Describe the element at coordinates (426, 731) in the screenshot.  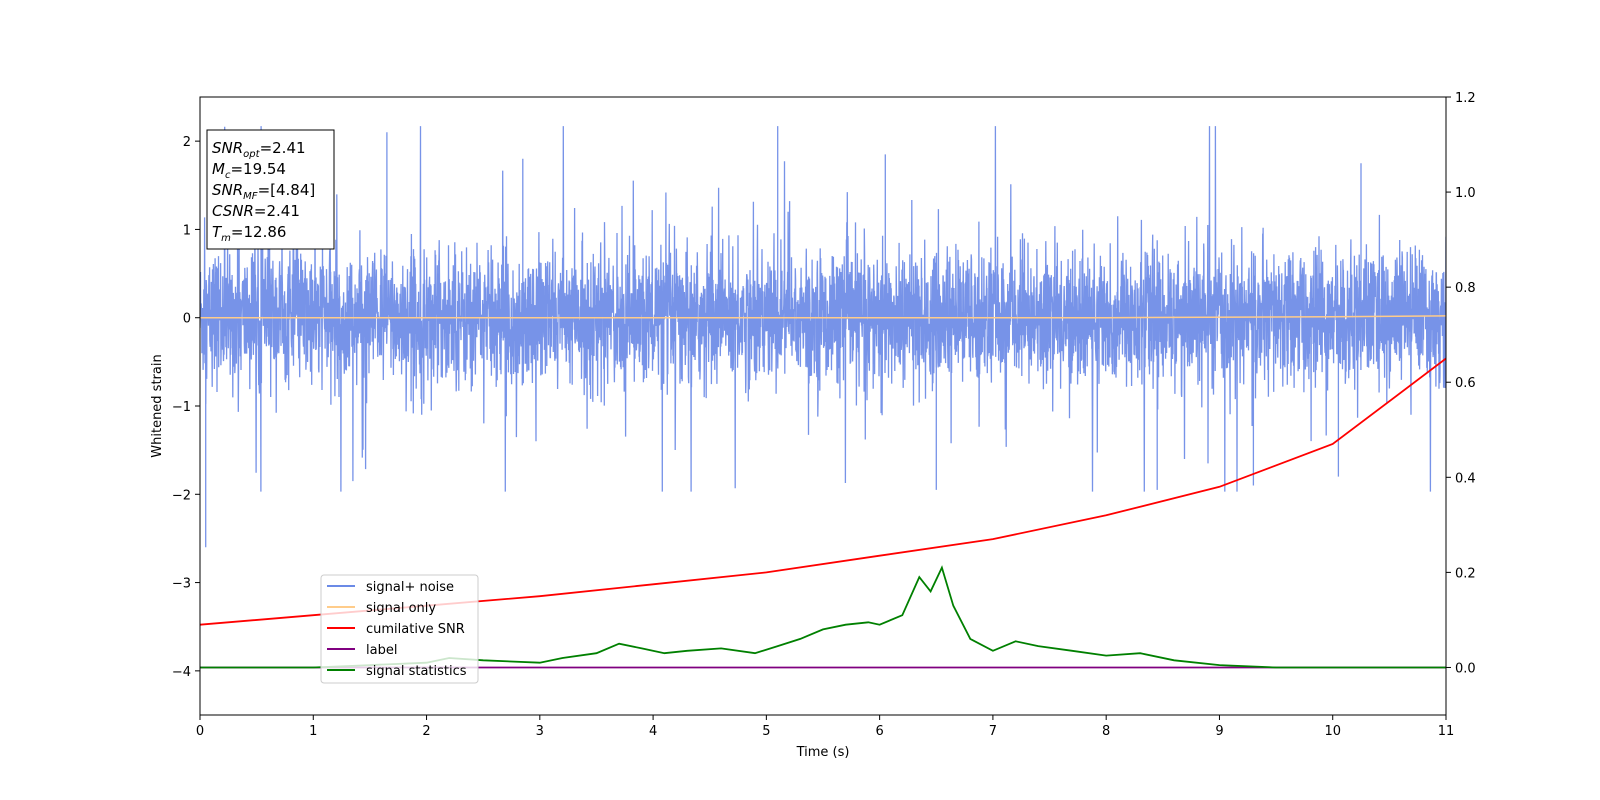
I see `x-tick-label: 2` at that location.